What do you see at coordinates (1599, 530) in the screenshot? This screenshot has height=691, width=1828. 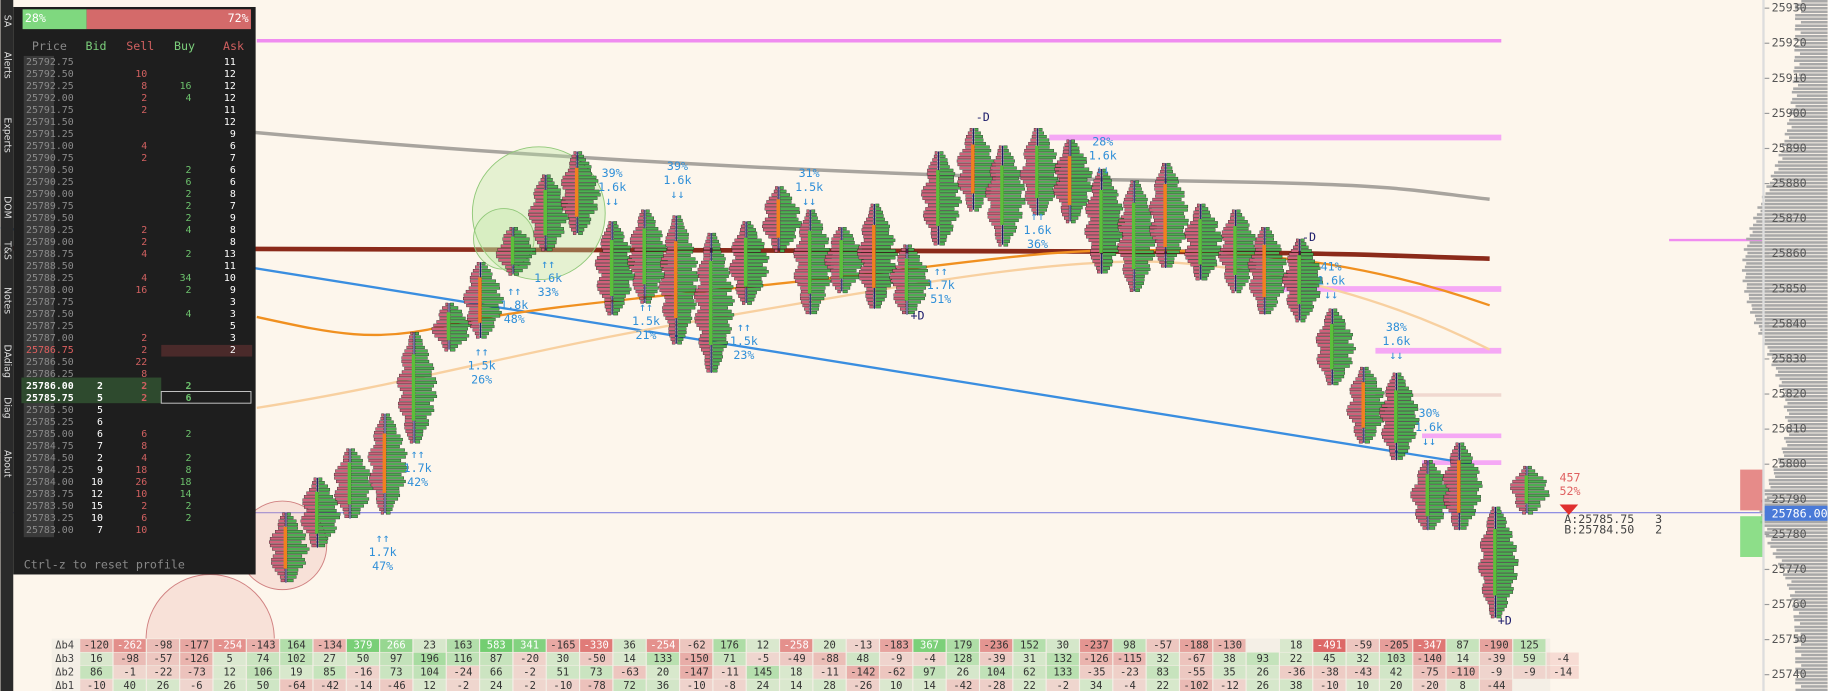 I see `bid-quote: B:25784.50` at bounding box center [1599, 530].